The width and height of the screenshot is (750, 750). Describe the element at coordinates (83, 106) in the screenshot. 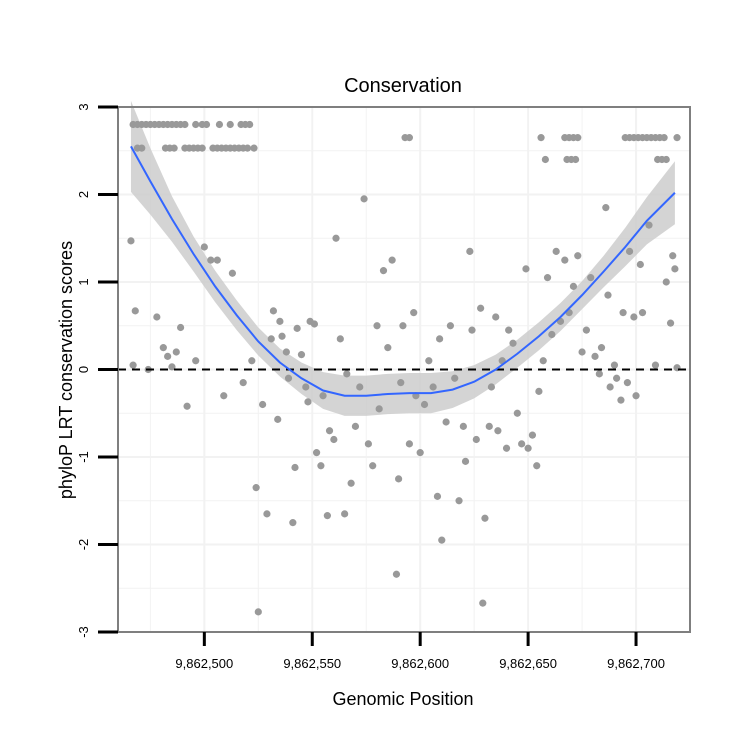

I see `y-tick-label: 3` at that location.